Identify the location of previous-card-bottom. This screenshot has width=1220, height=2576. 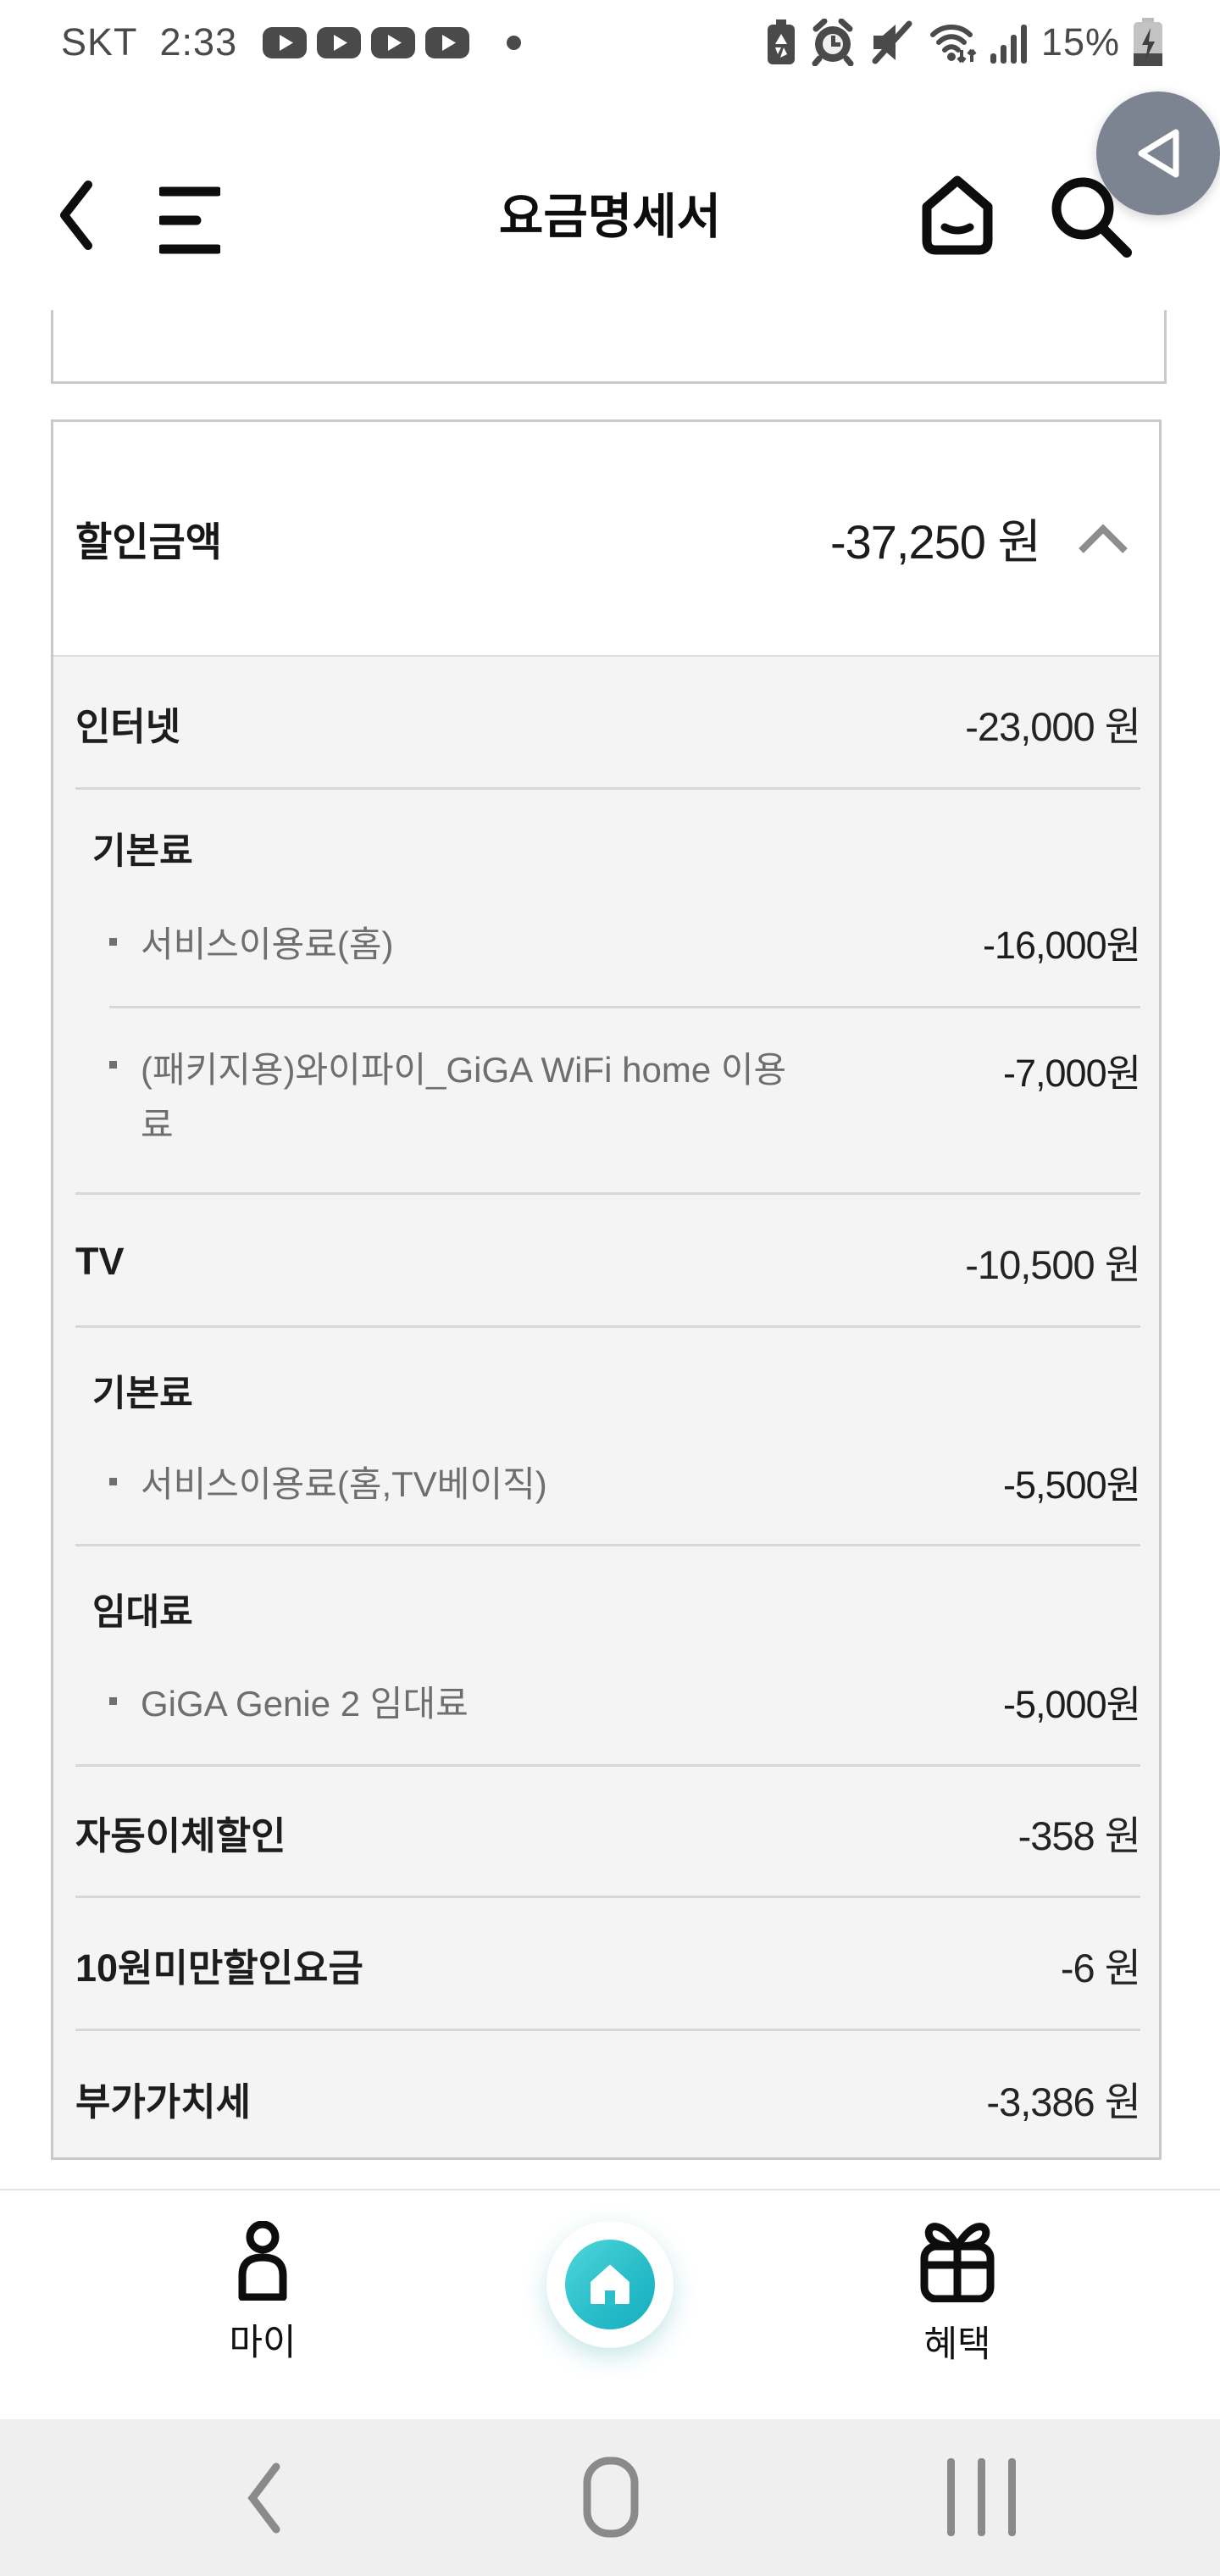
(609, 347).